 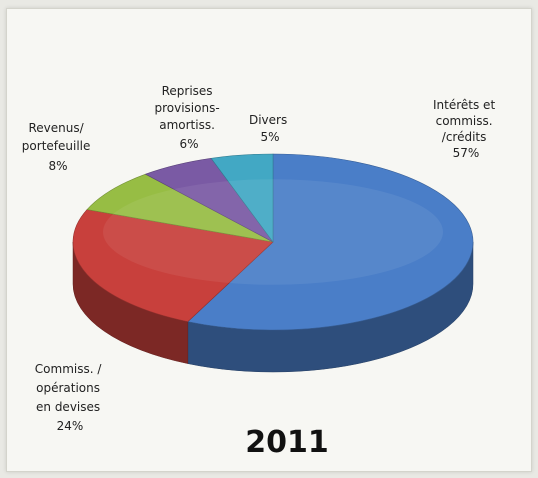 I want to click on label-reprises-line1: Reprises, so click(x=187, y=91).